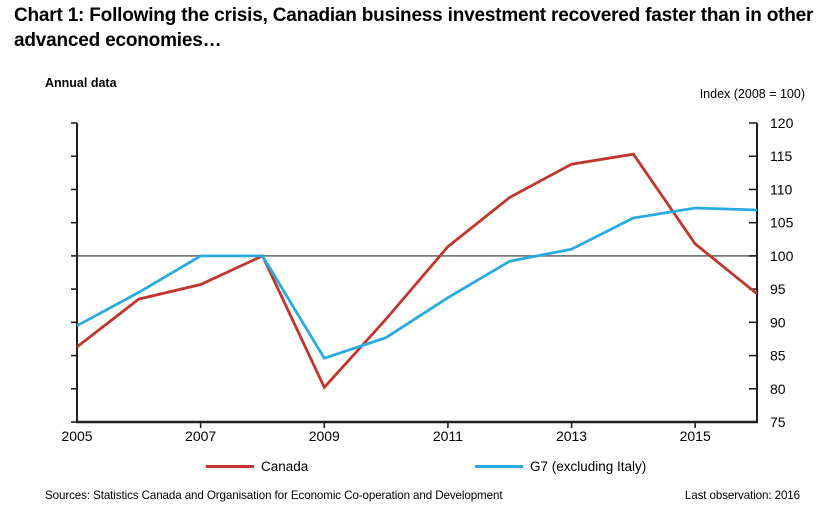 The height and width of the screenshot is (515, 838). Describe the element at coordinates (571, 436) in the screenshot. I see `x-tick-label: 2013` at that location.